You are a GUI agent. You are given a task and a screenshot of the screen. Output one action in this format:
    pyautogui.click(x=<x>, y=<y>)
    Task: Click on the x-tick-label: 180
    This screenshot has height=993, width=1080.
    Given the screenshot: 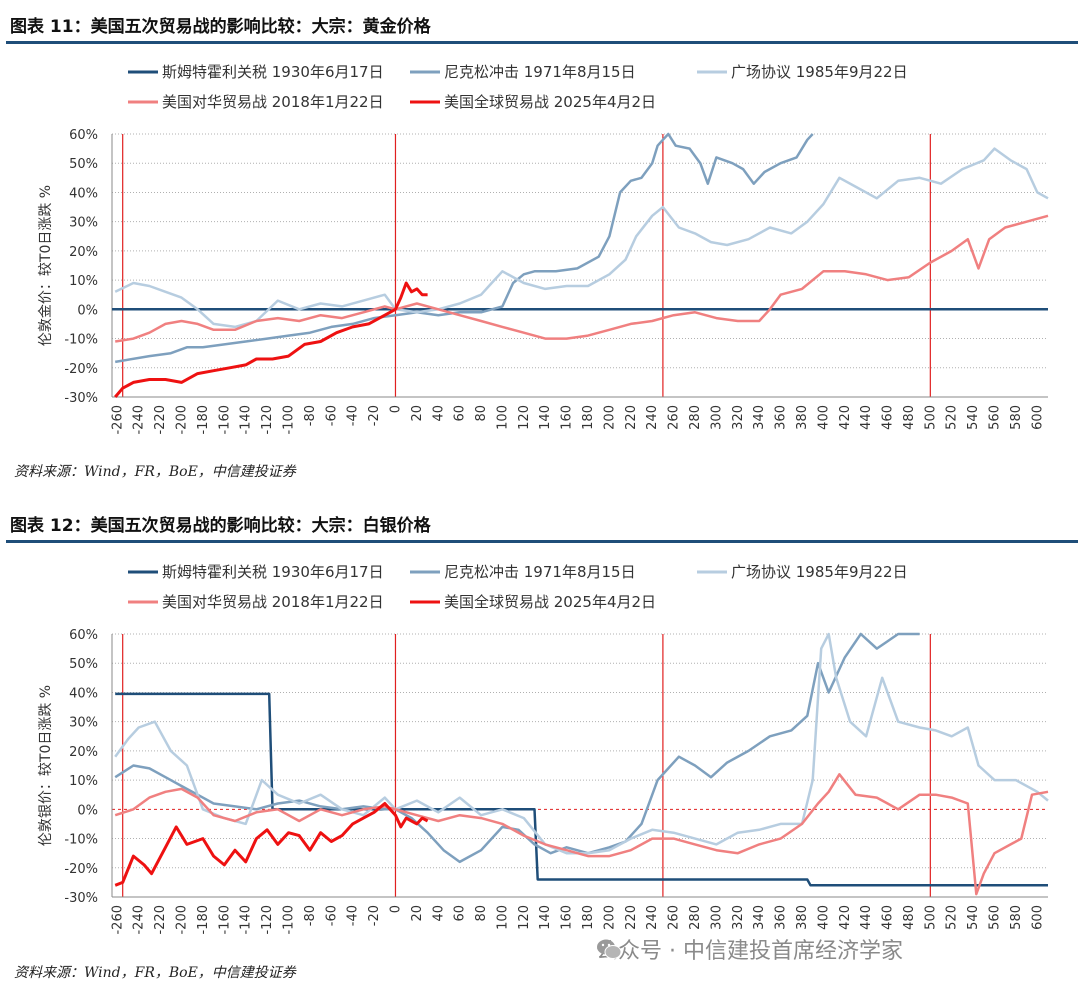 What is the action you would take?
    pyautogui.click(x=588, y=917)
    